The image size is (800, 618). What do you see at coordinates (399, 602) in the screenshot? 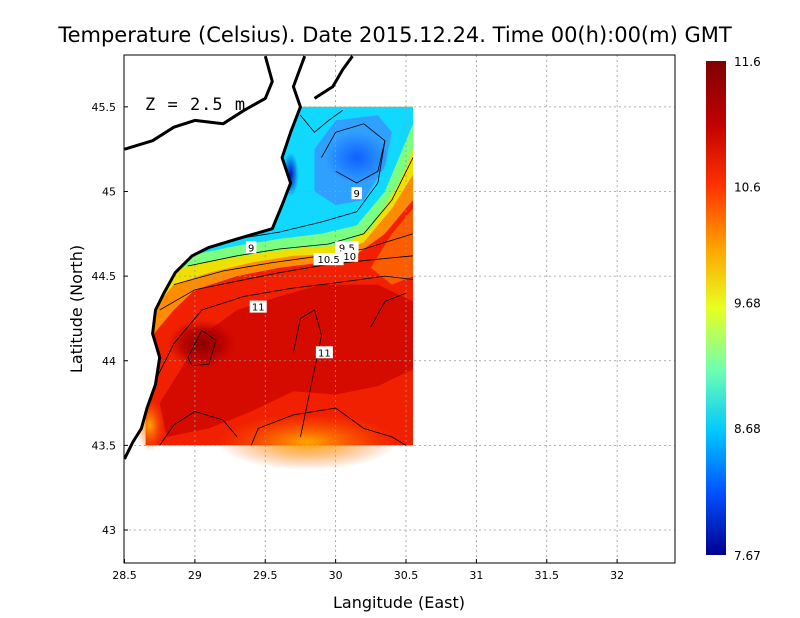
I see `x-axis-label: Langitude (East)` at bounding box center [399, 602].